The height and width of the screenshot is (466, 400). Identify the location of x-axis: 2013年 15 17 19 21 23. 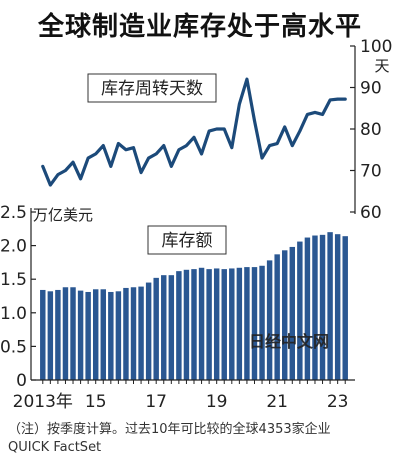
(184, 394).